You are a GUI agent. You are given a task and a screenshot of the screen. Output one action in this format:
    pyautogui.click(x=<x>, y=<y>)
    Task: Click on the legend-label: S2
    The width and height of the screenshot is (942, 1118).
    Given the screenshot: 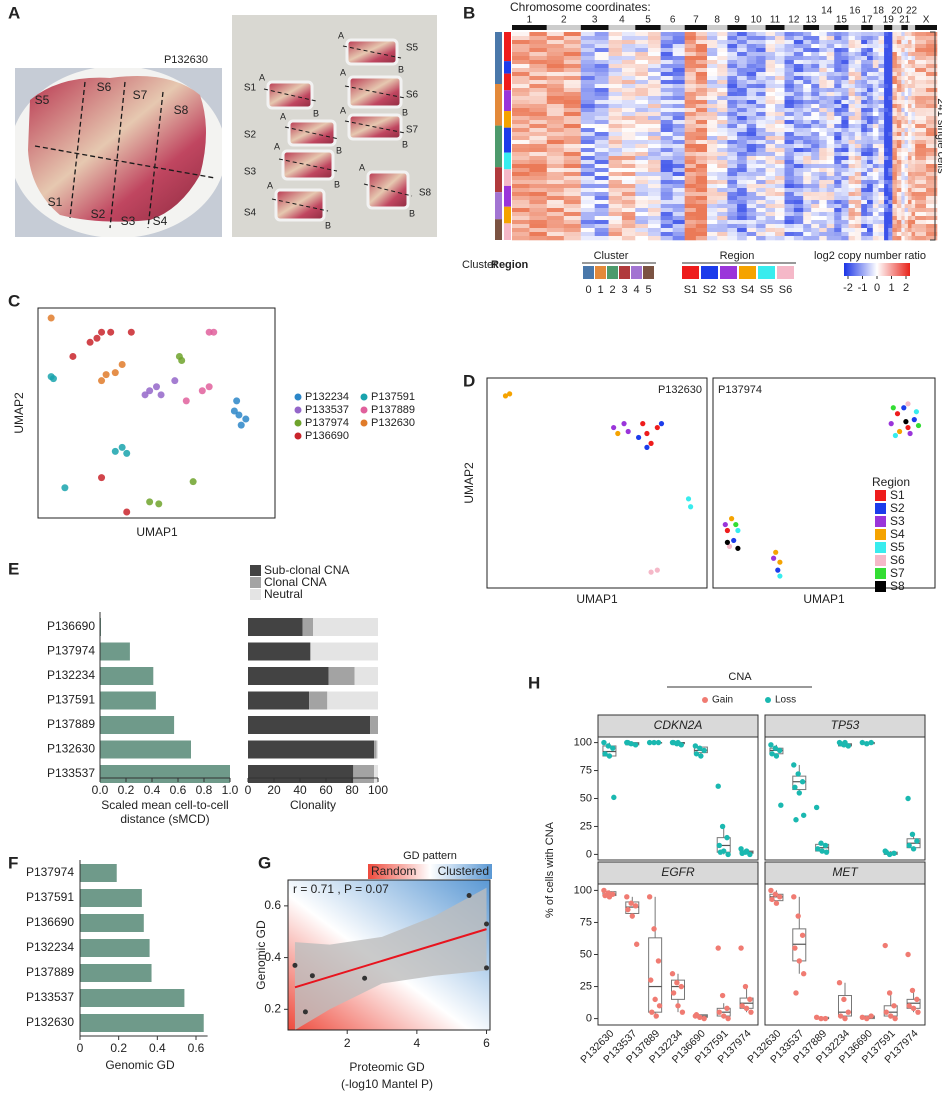 What is the action you would take?
    pyautogui.click(x=897, y=508)
    